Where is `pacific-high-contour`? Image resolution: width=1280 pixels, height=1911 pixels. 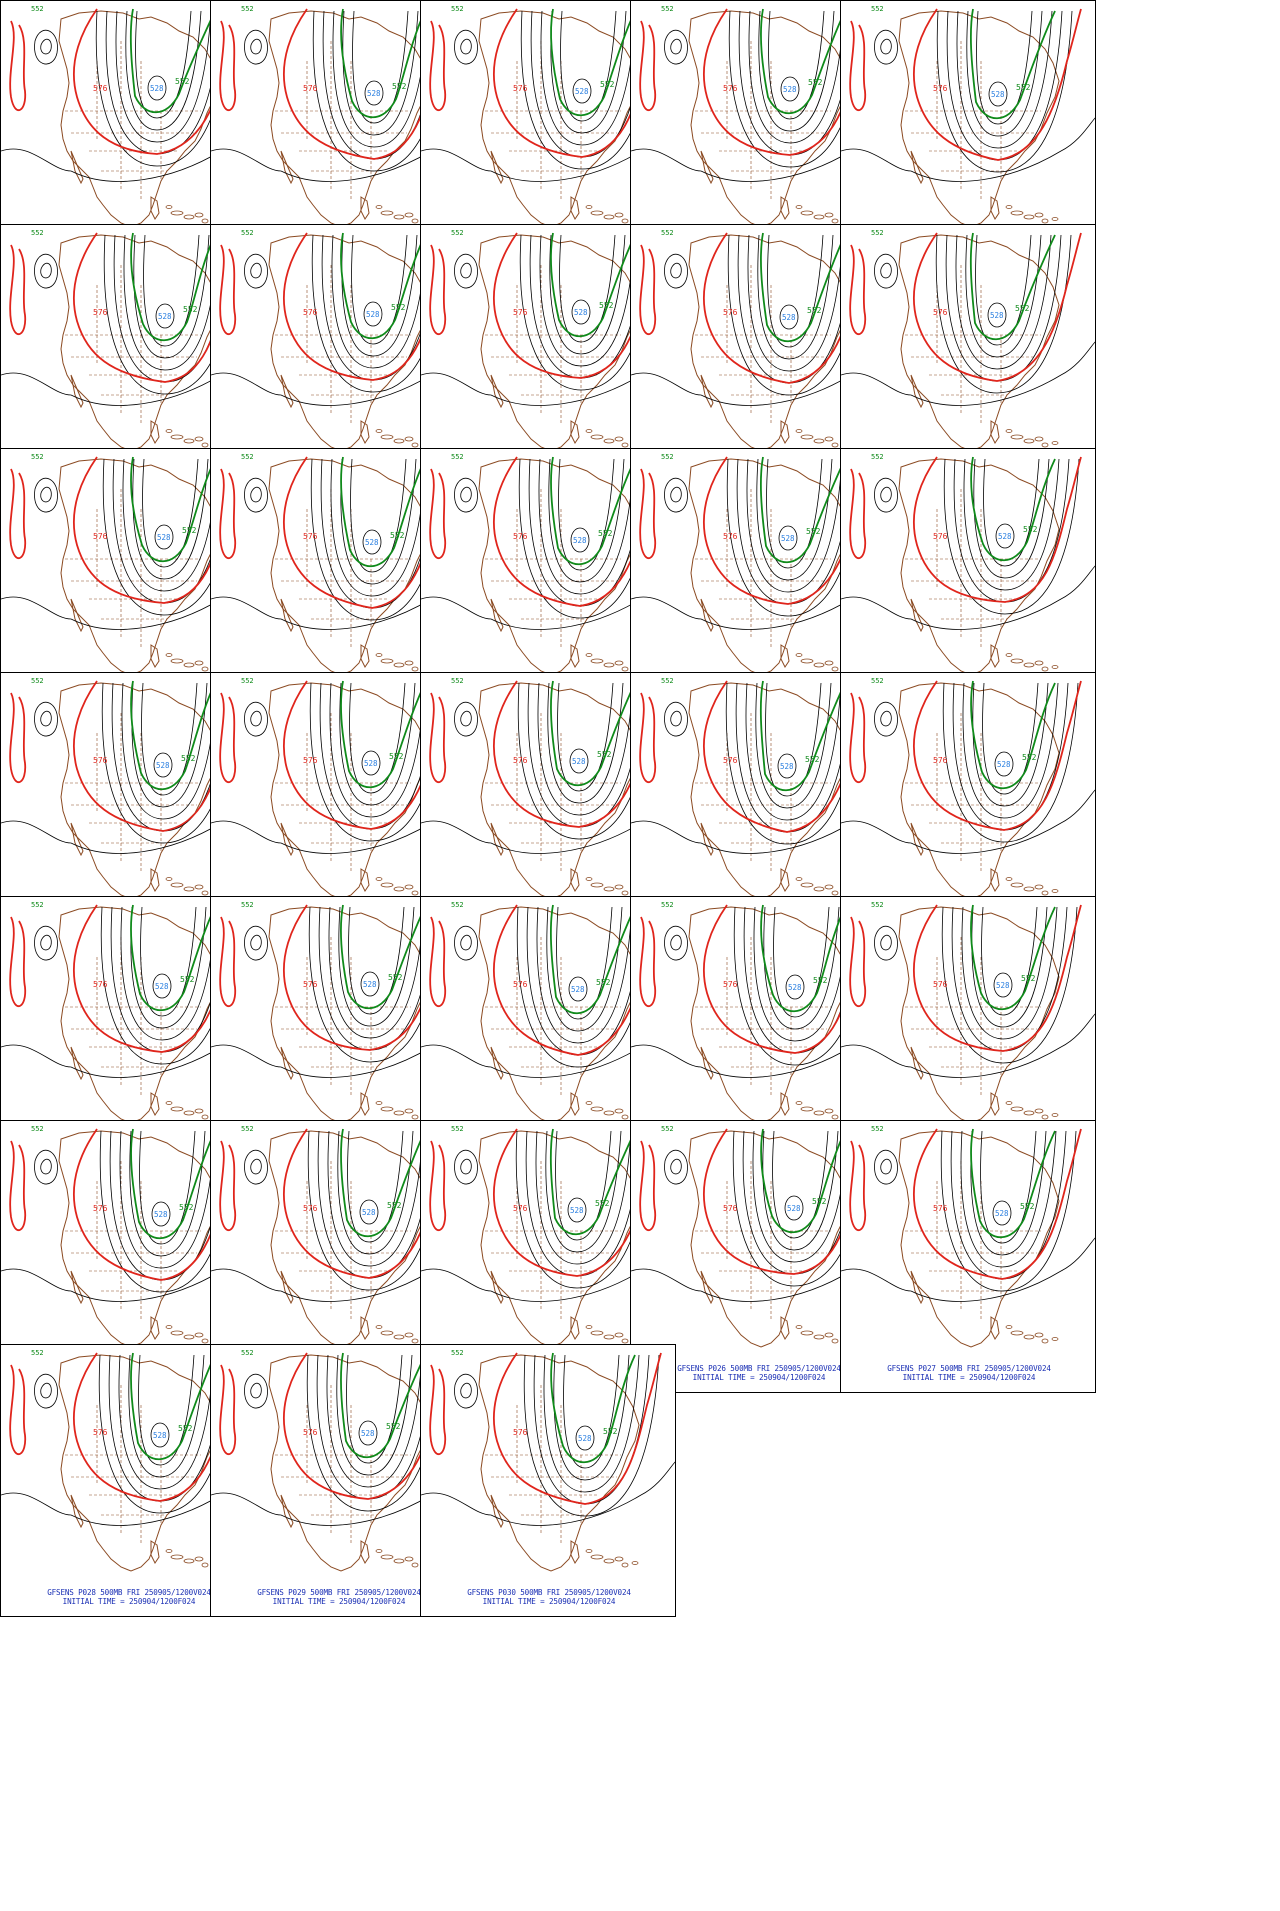
pacific-high-contour is located at coordinates (46, 719).